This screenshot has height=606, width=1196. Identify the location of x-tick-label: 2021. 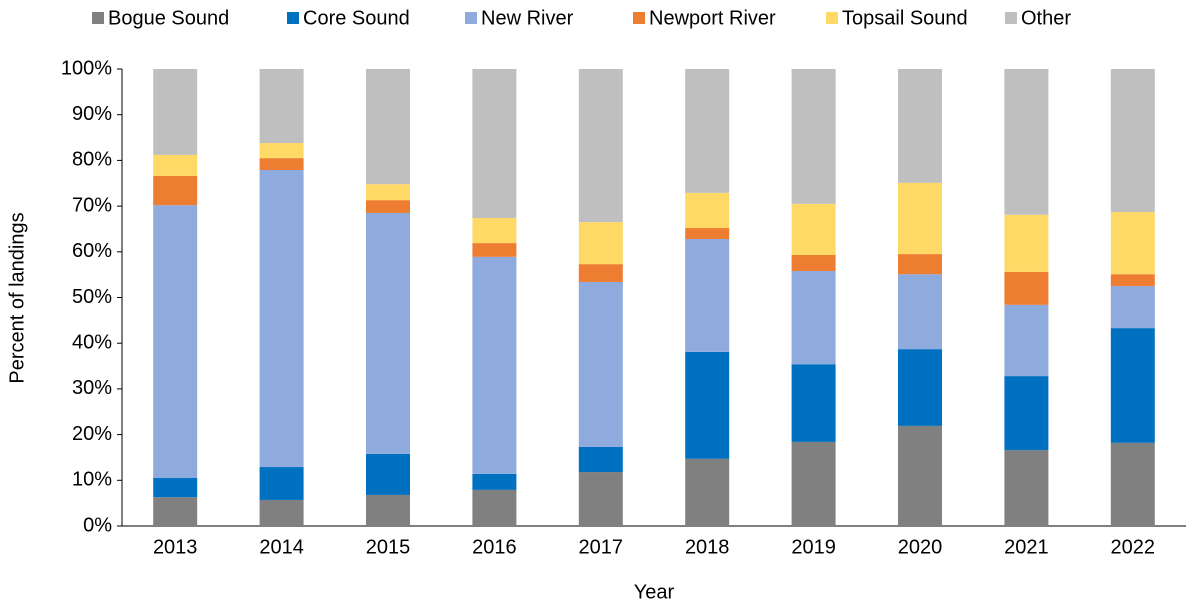
(1026, 547).